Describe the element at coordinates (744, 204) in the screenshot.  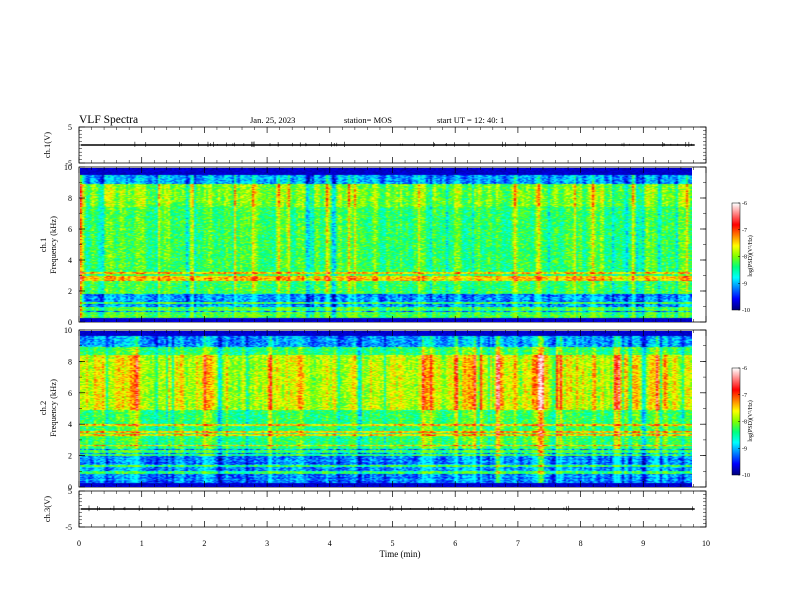
I see `ch1-colorbar-tick-0: -6` at that location.